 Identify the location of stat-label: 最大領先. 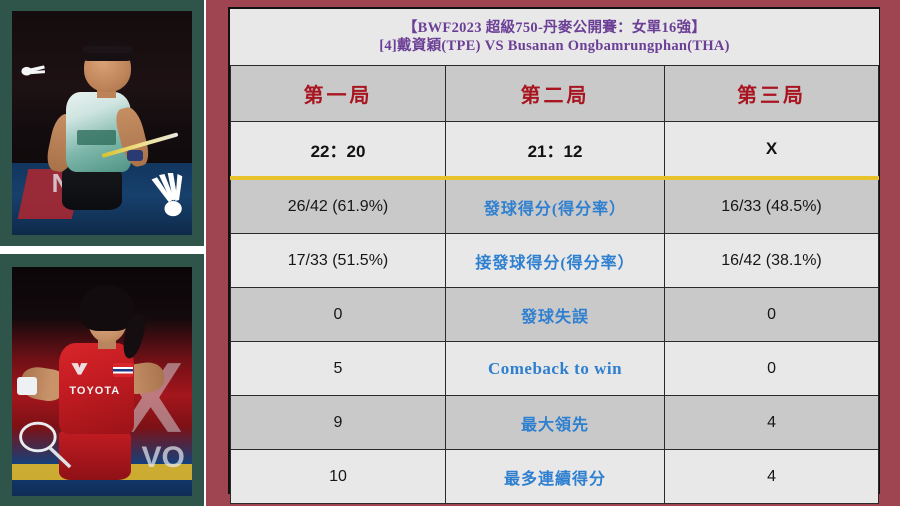
(555, 422).